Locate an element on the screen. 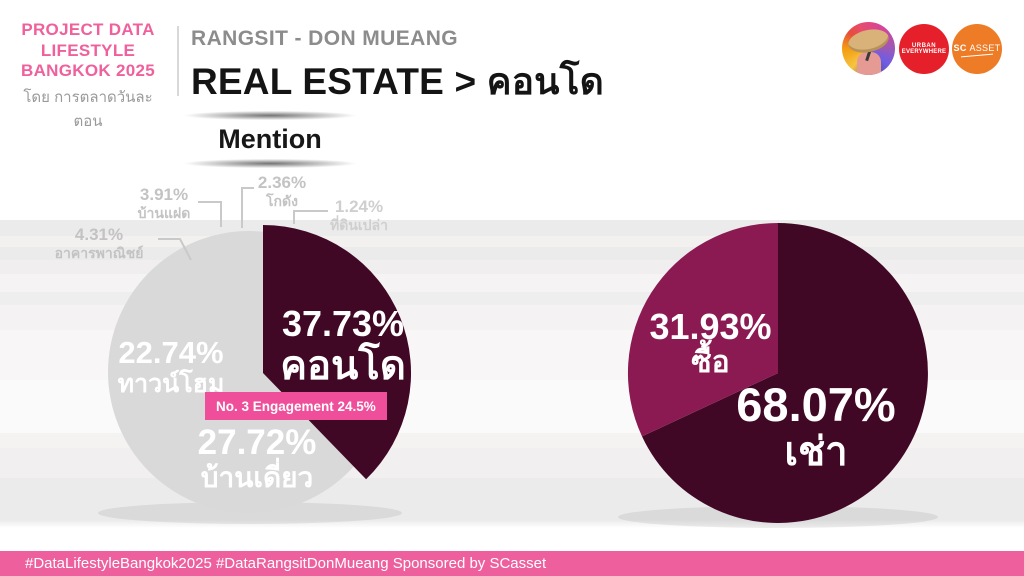 The width and height of the screenshot is (1024, 576). slice-label-townhome: 22.74% ทาวน์โฮม is located at coordinates (171, 366).